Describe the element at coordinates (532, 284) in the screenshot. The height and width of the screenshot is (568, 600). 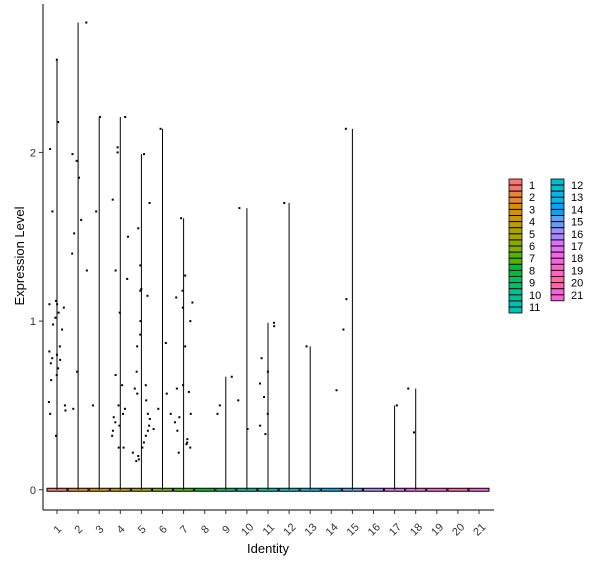
I see `legend-label: 9` at that location.